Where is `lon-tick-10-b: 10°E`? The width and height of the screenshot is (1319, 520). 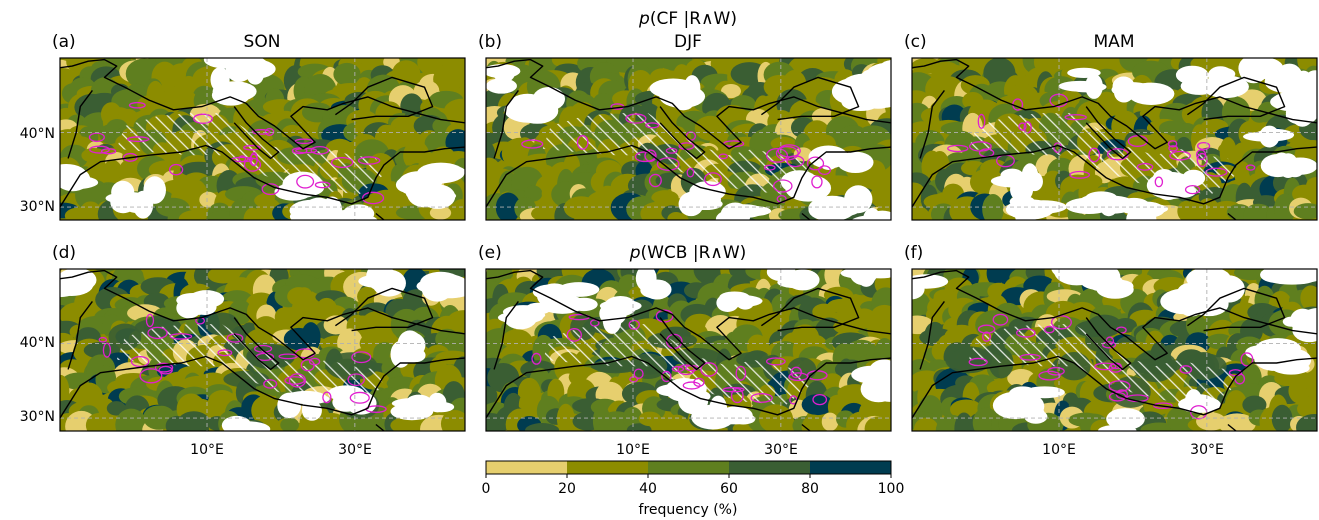 lon-tick-10-b: 10°E is located at coordinates (633, 450).